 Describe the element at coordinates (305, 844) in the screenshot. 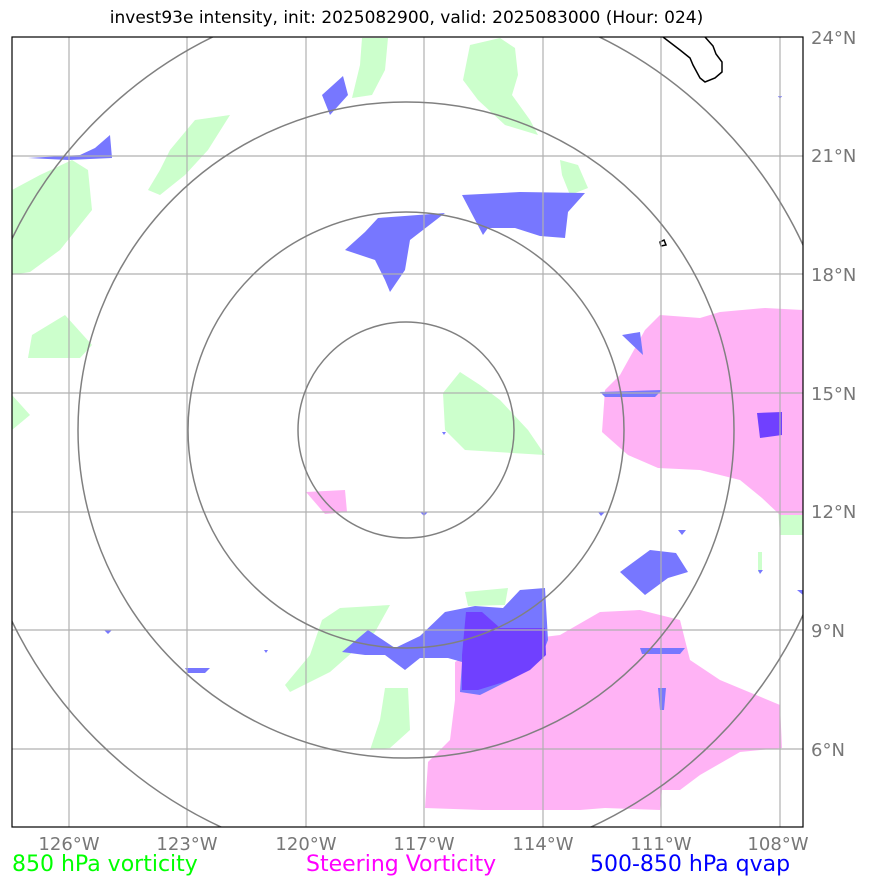

I see `lon-label: 120°W` at that location.